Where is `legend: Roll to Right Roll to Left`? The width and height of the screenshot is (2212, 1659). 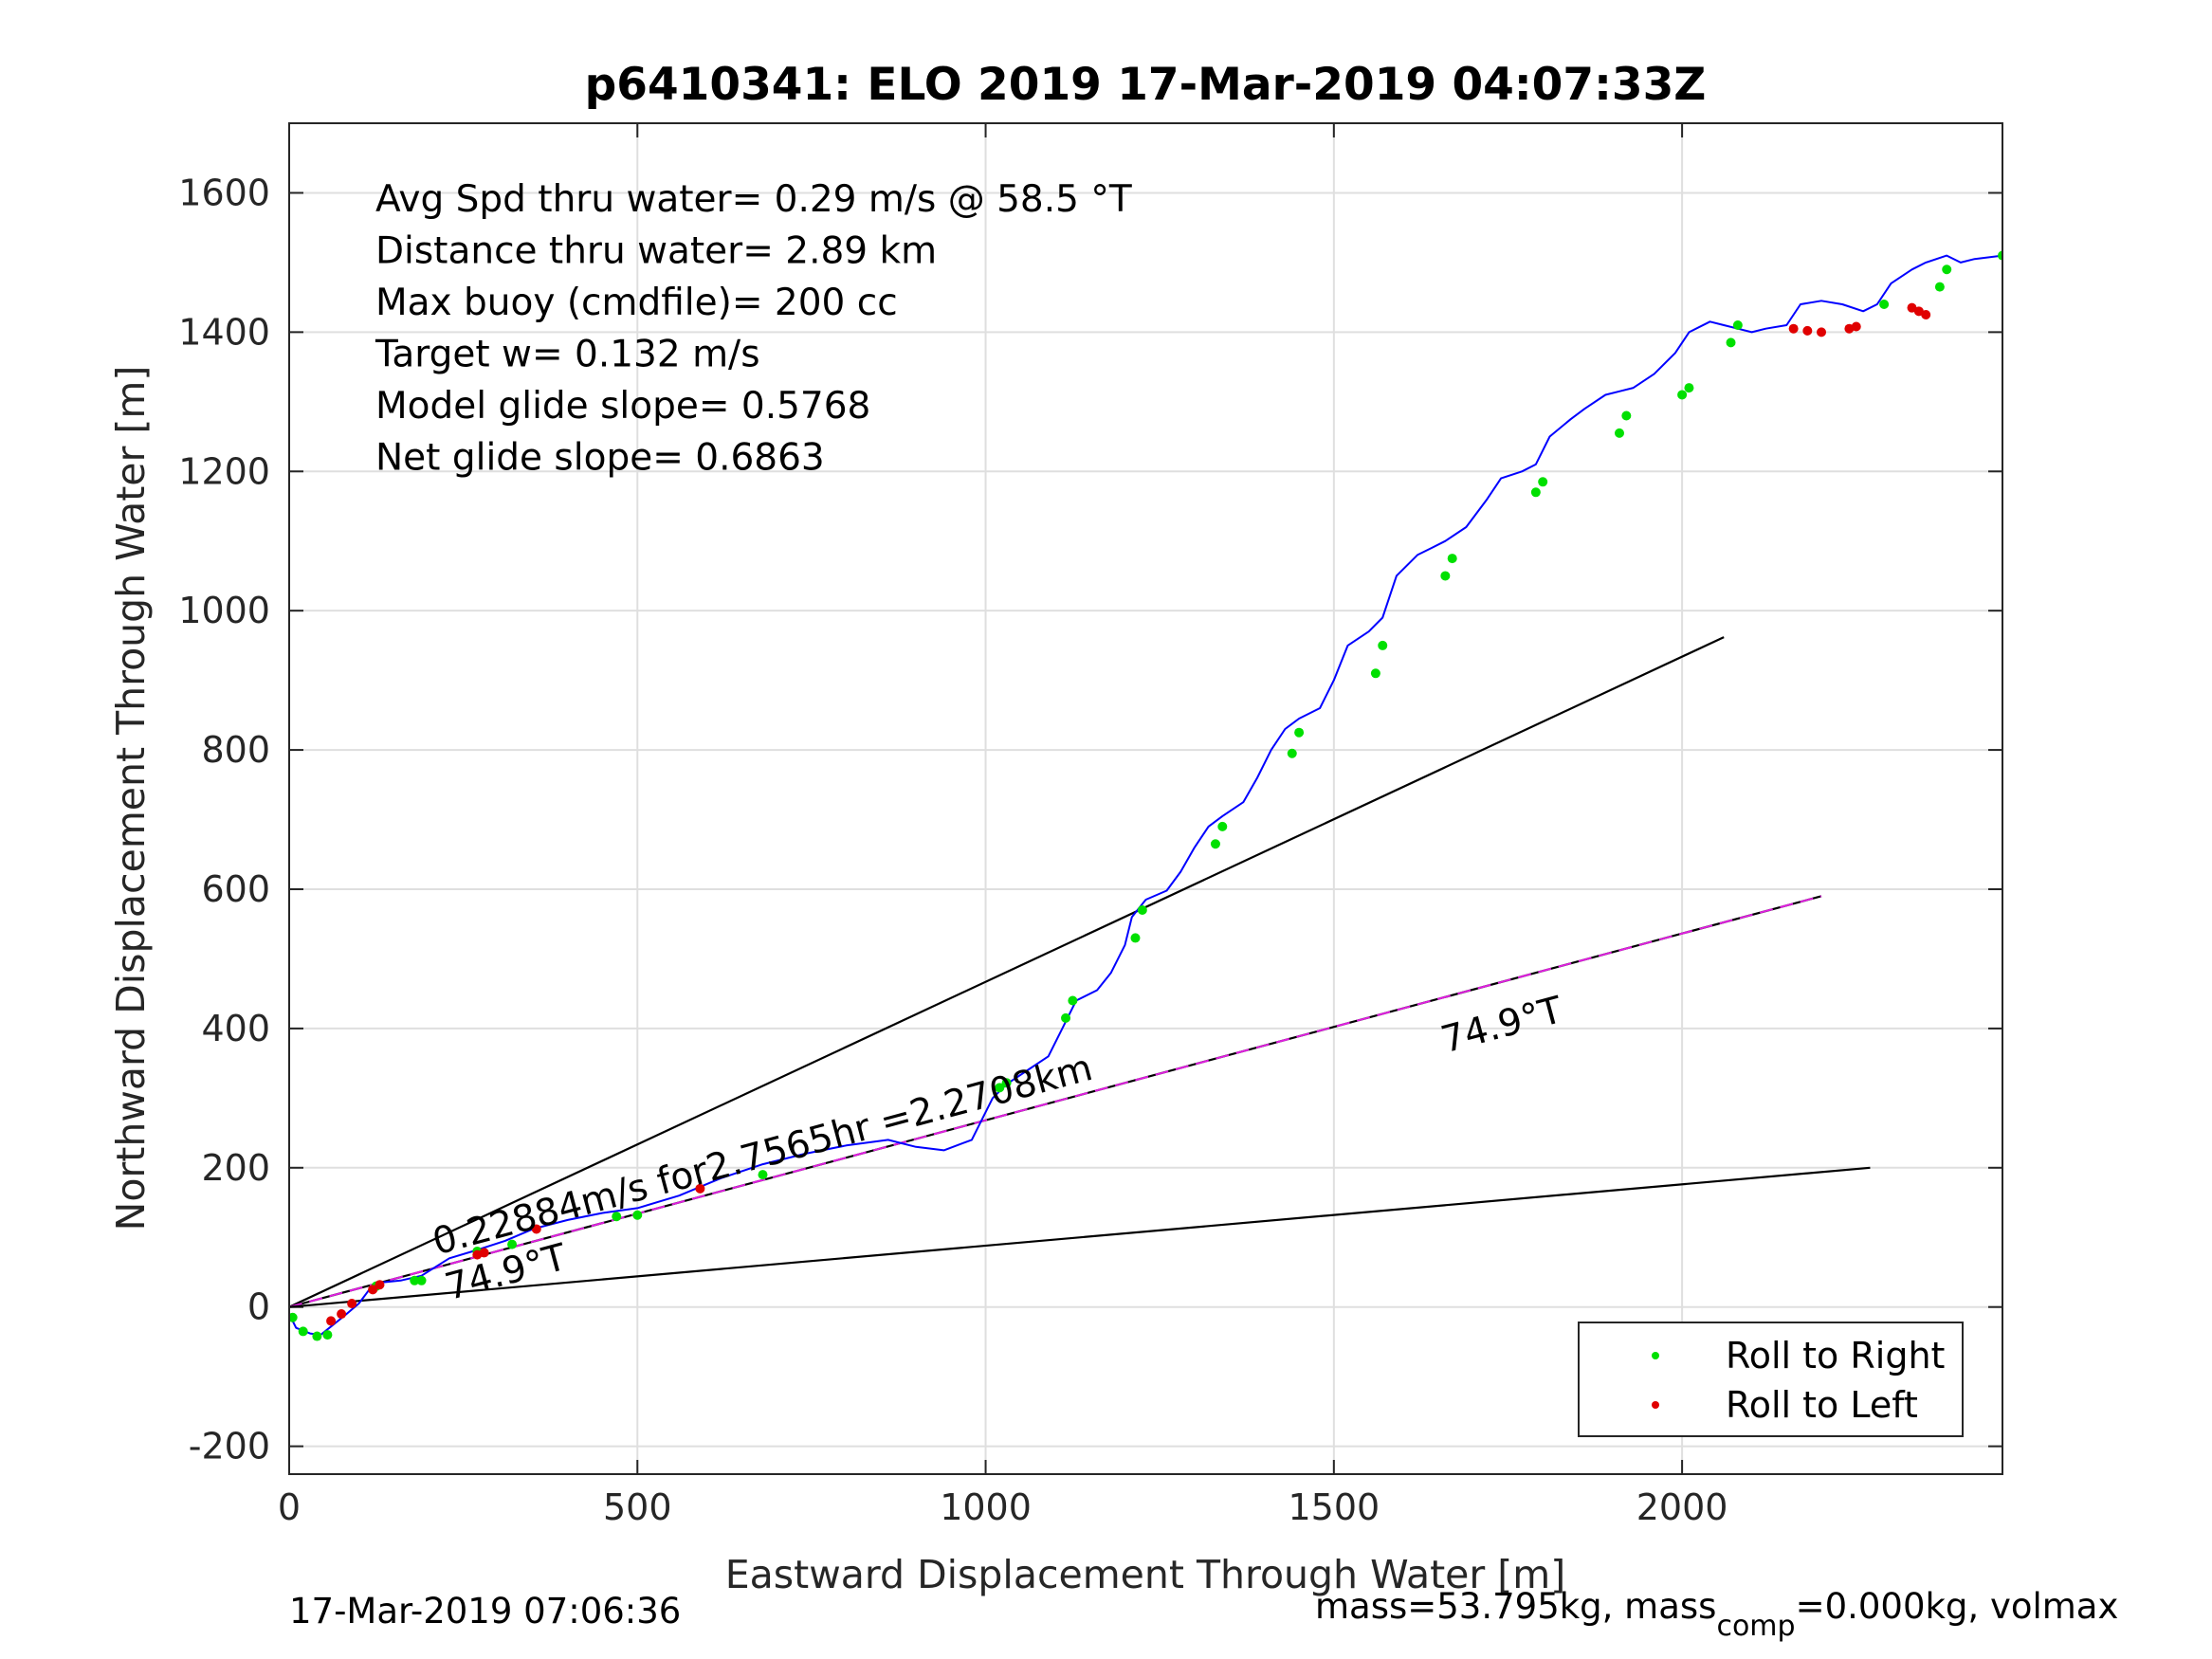 legend: Roll to Right Roll to Left is located at coordinates (1771, 1379).